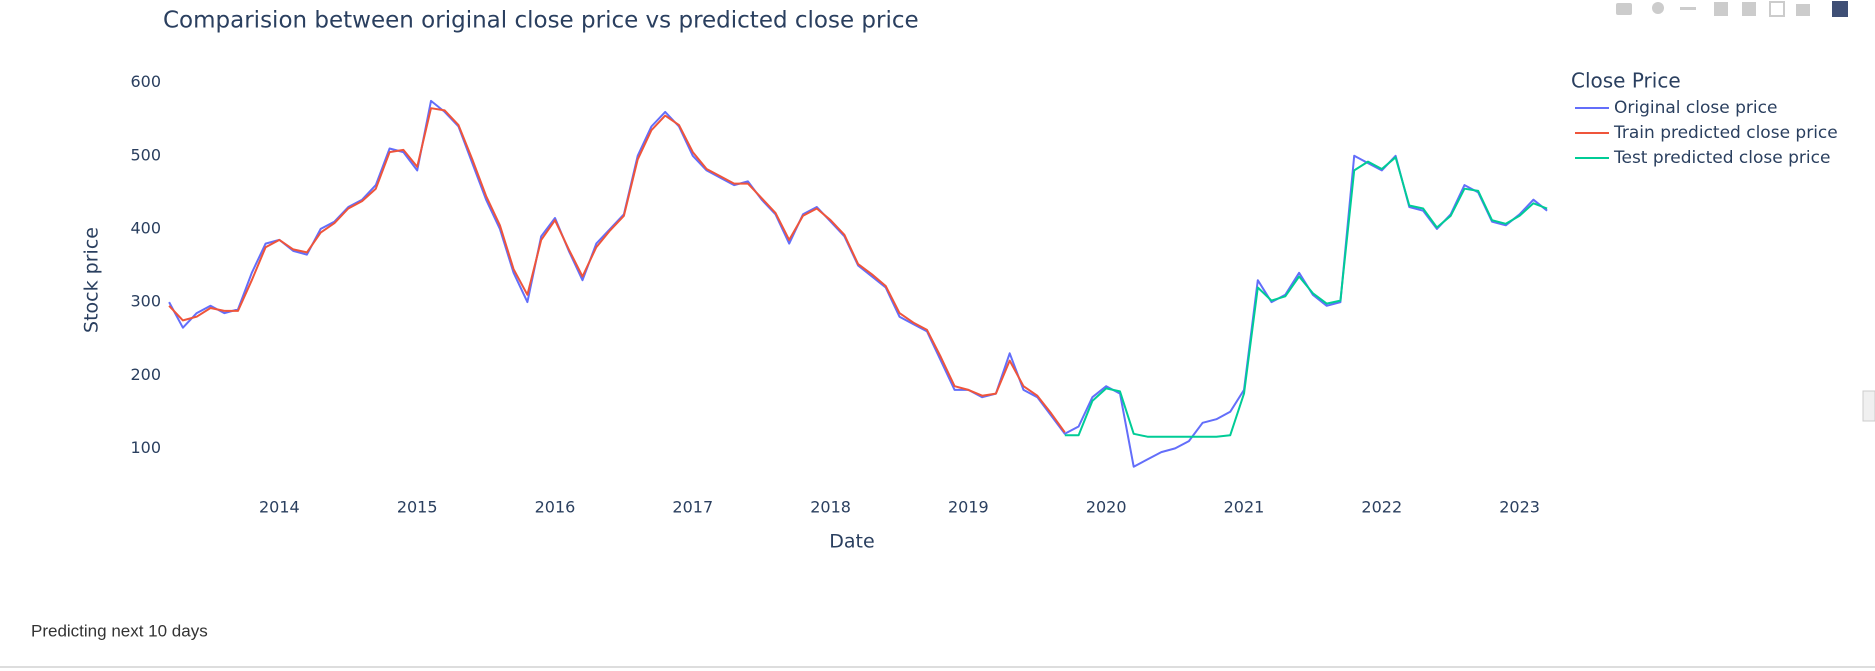 The image size is (1875, 671). I want to click on x-tick-label: 2023, so click(1519, 507).